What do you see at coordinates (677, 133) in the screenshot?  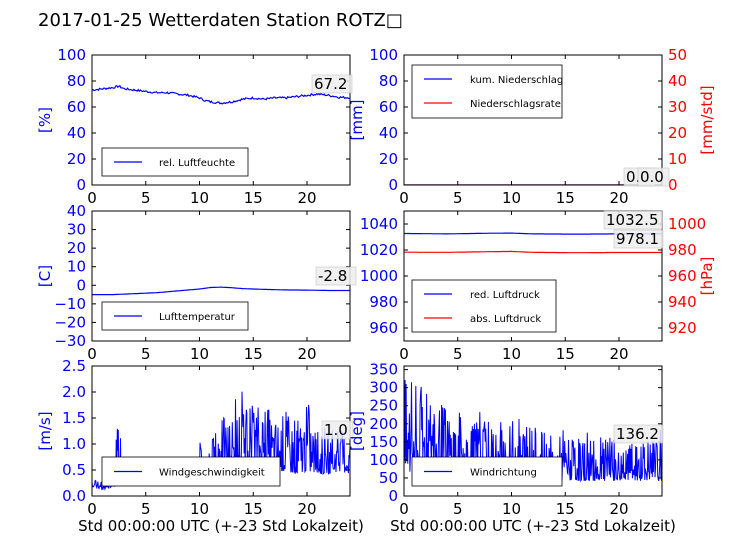 I see `y2-tick-label: 20` at bounding box center [677, 133].